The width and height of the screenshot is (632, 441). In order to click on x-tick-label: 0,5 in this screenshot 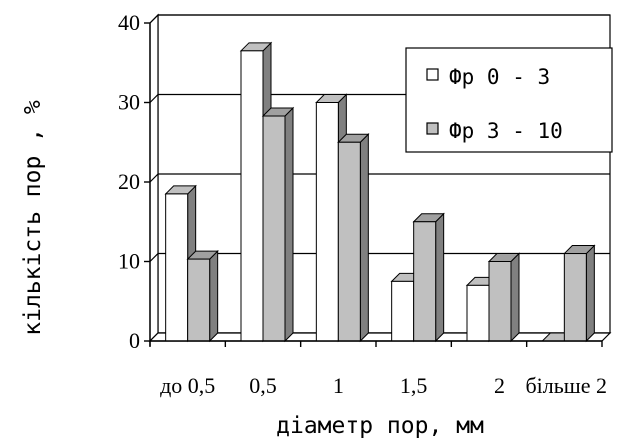, I will do `click(263, 385)`.